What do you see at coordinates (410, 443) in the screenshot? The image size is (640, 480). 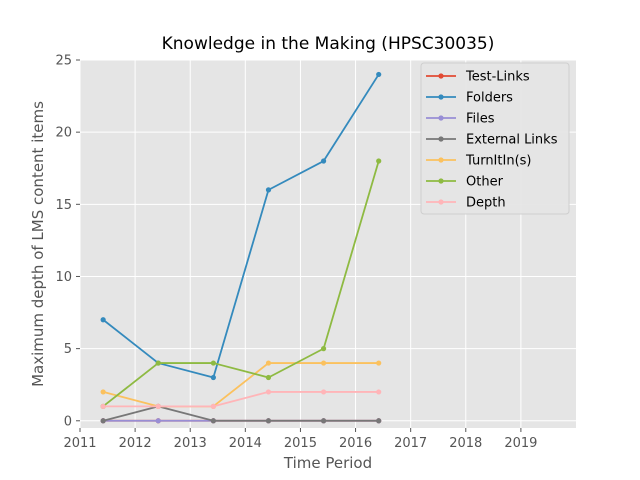 I see `x-tick-label: 2017` at bounding box center [410, 443].